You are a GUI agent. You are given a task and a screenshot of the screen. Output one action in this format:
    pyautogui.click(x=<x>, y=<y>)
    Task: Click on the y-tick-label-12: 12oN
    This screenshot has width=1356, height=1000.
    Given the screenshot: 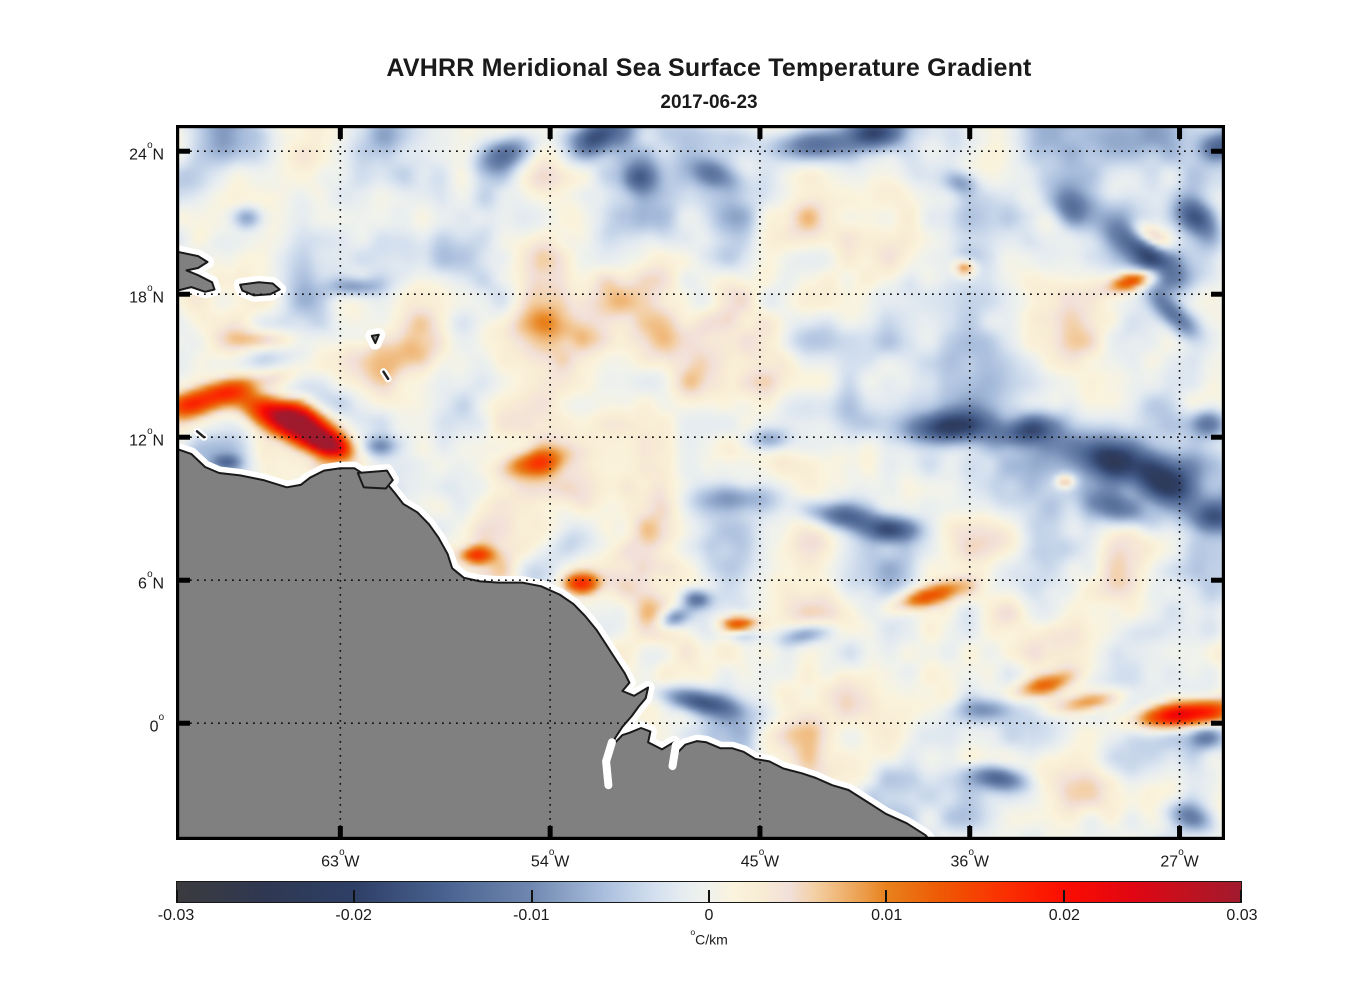 What is the action you would take?
    pyautogui.click(x=146, y=438)
    